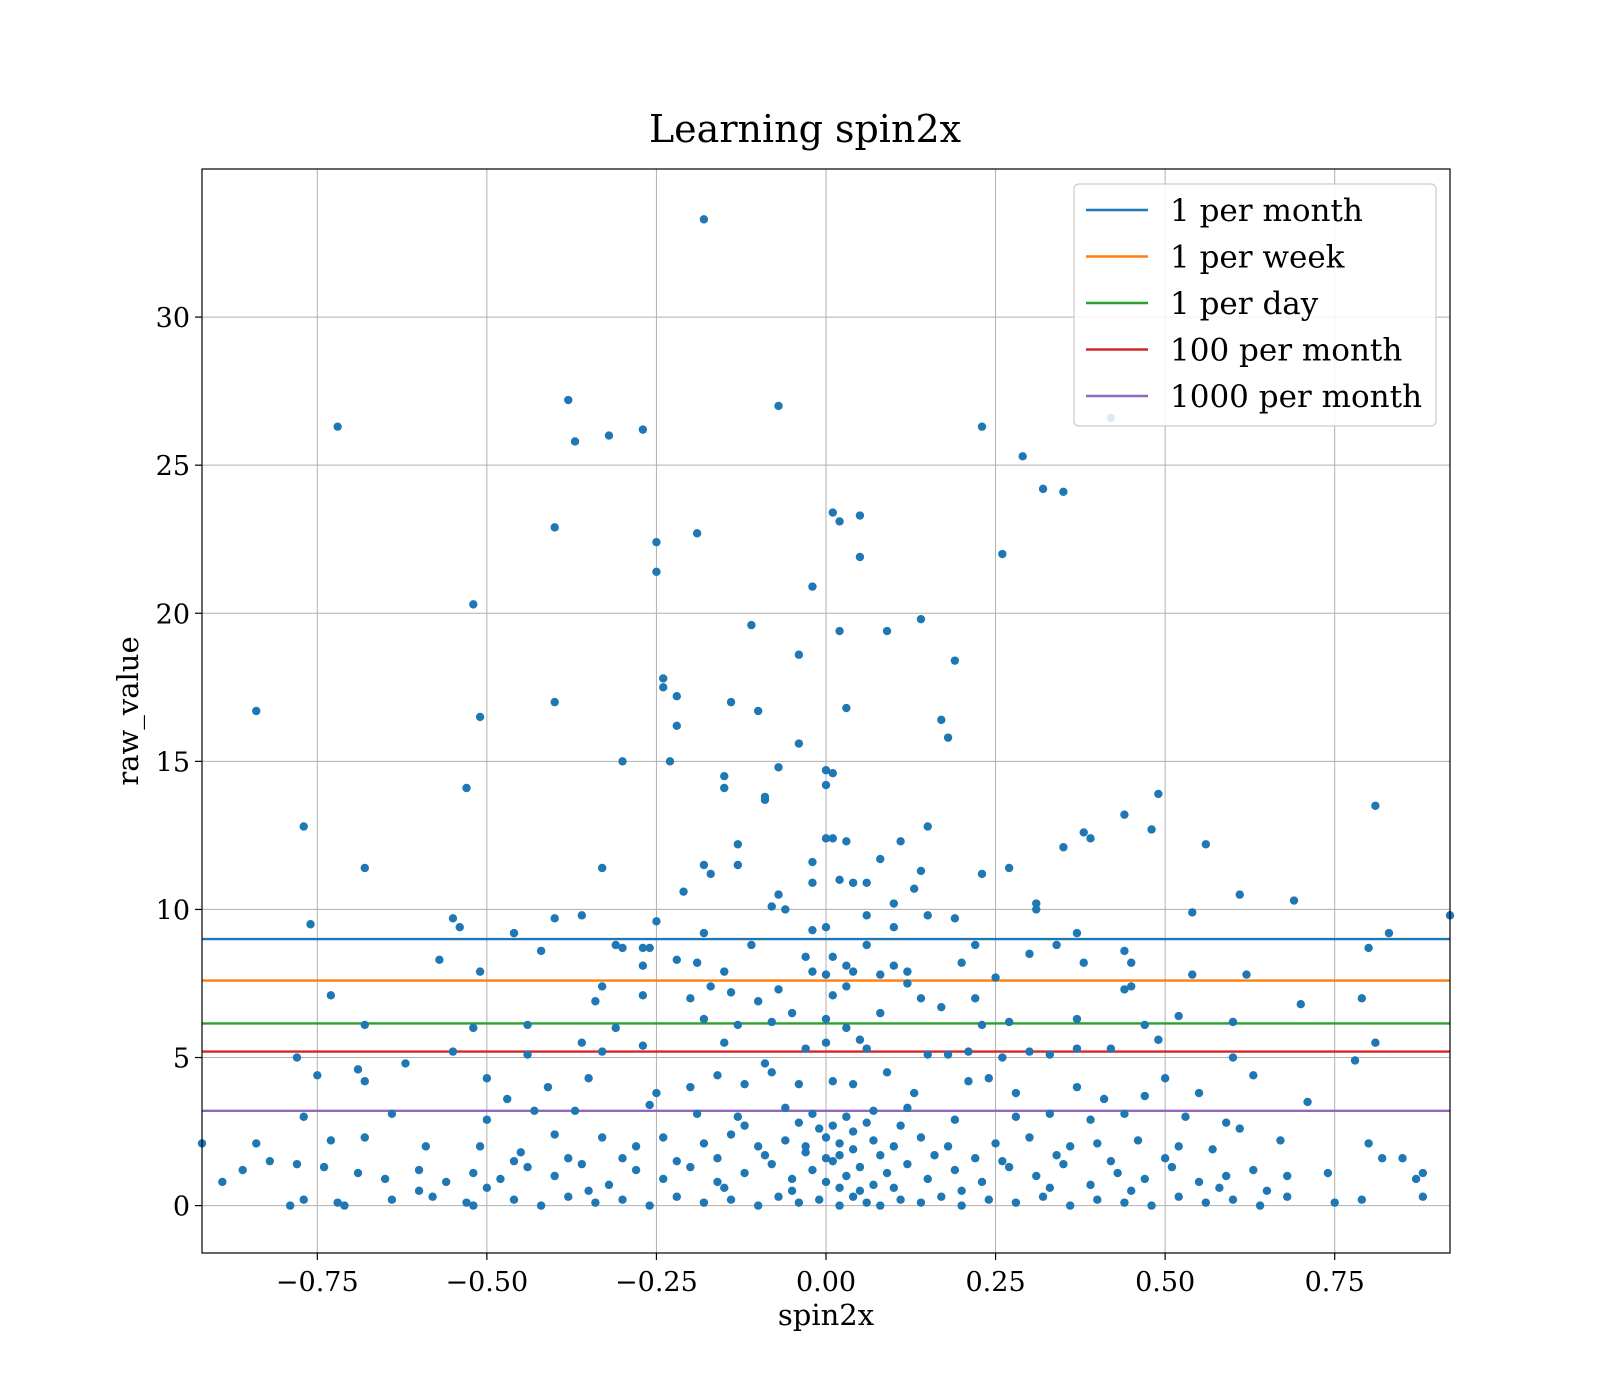 The width and height of the screenshot is (1600, 1400). Describe the element at coordinates (317, 1282) in the screenshot. I see `x-tick-label: −0.75` at that location.